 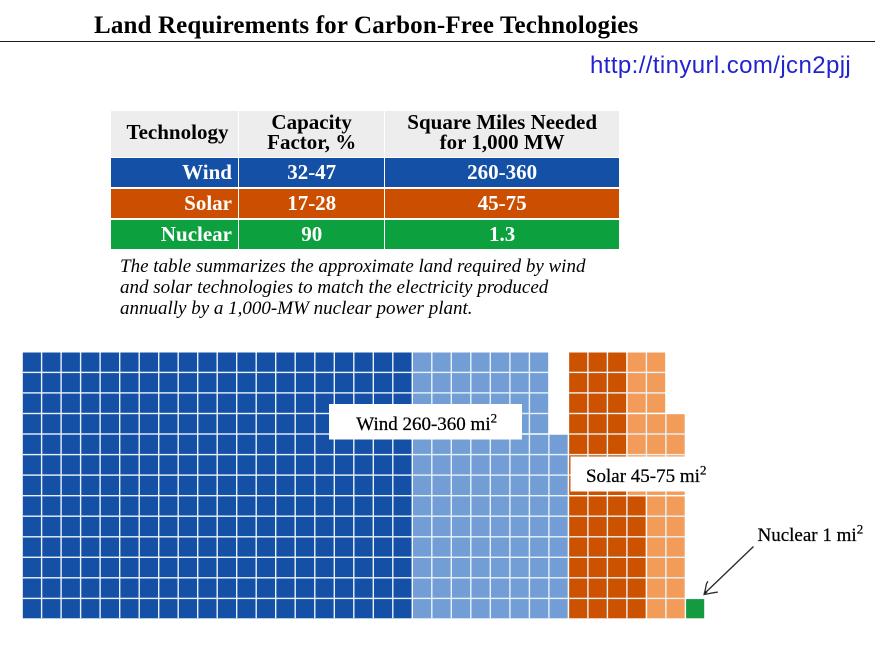 What do you see at coordinates (646, 475) in the screenshot?
I see `svg-text: Solar 45-75 mi2` at bounding box center [646, 475].